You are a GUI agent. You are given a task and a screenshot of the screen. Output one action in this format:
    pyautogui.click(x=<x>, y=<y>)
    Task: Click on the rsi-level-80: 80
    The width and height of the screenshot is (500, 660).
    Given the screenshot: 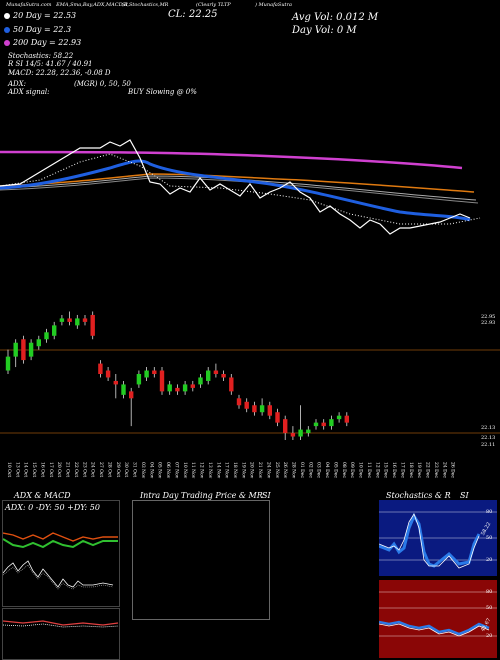 What is the action you would take?
    pyautogui.click(x=489, y=592)
    